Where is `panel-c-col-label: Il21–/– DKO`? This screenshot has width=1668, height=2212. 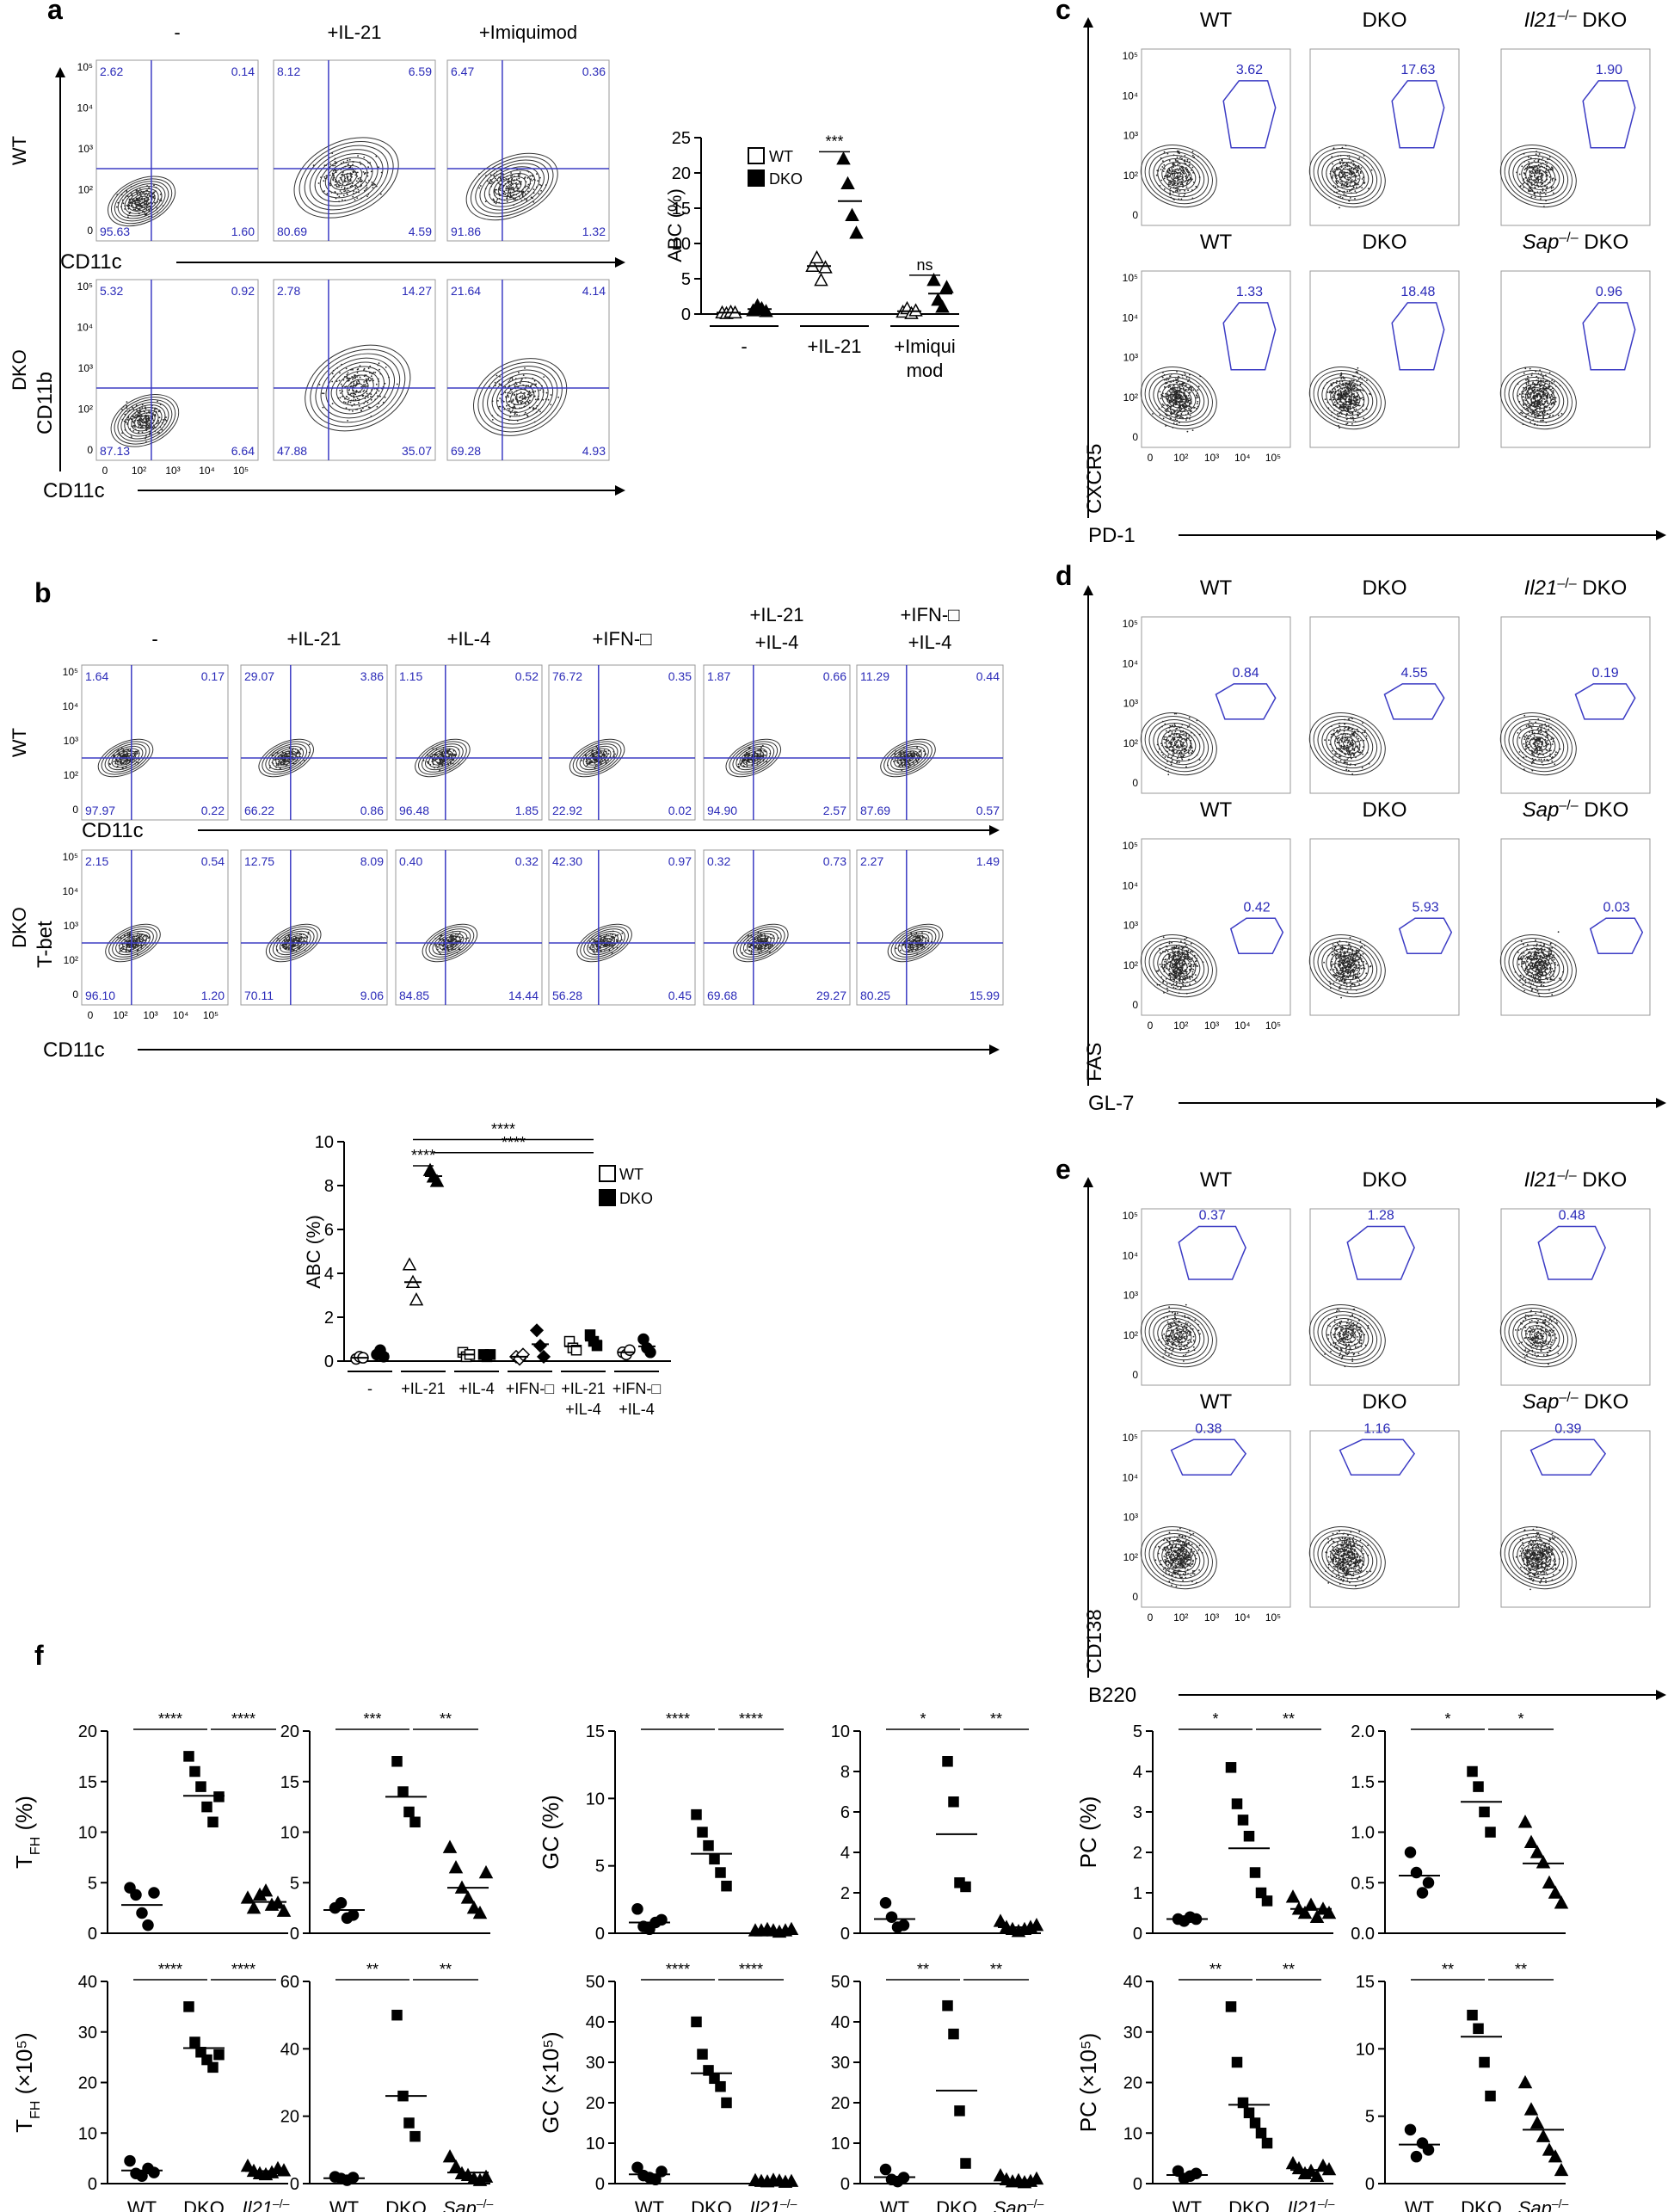
panel-c-col-label: Il21–/– DKO is located at coordinates (1576, 21).